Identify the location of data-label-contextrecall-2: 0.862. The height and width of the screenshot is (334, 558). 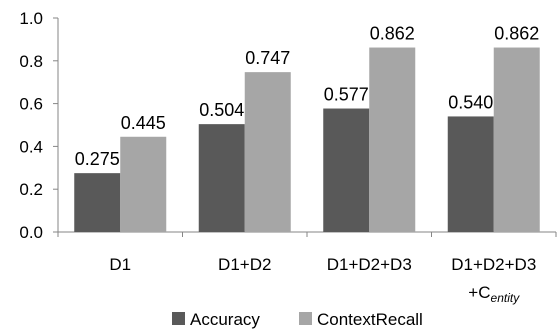
(392, 34).